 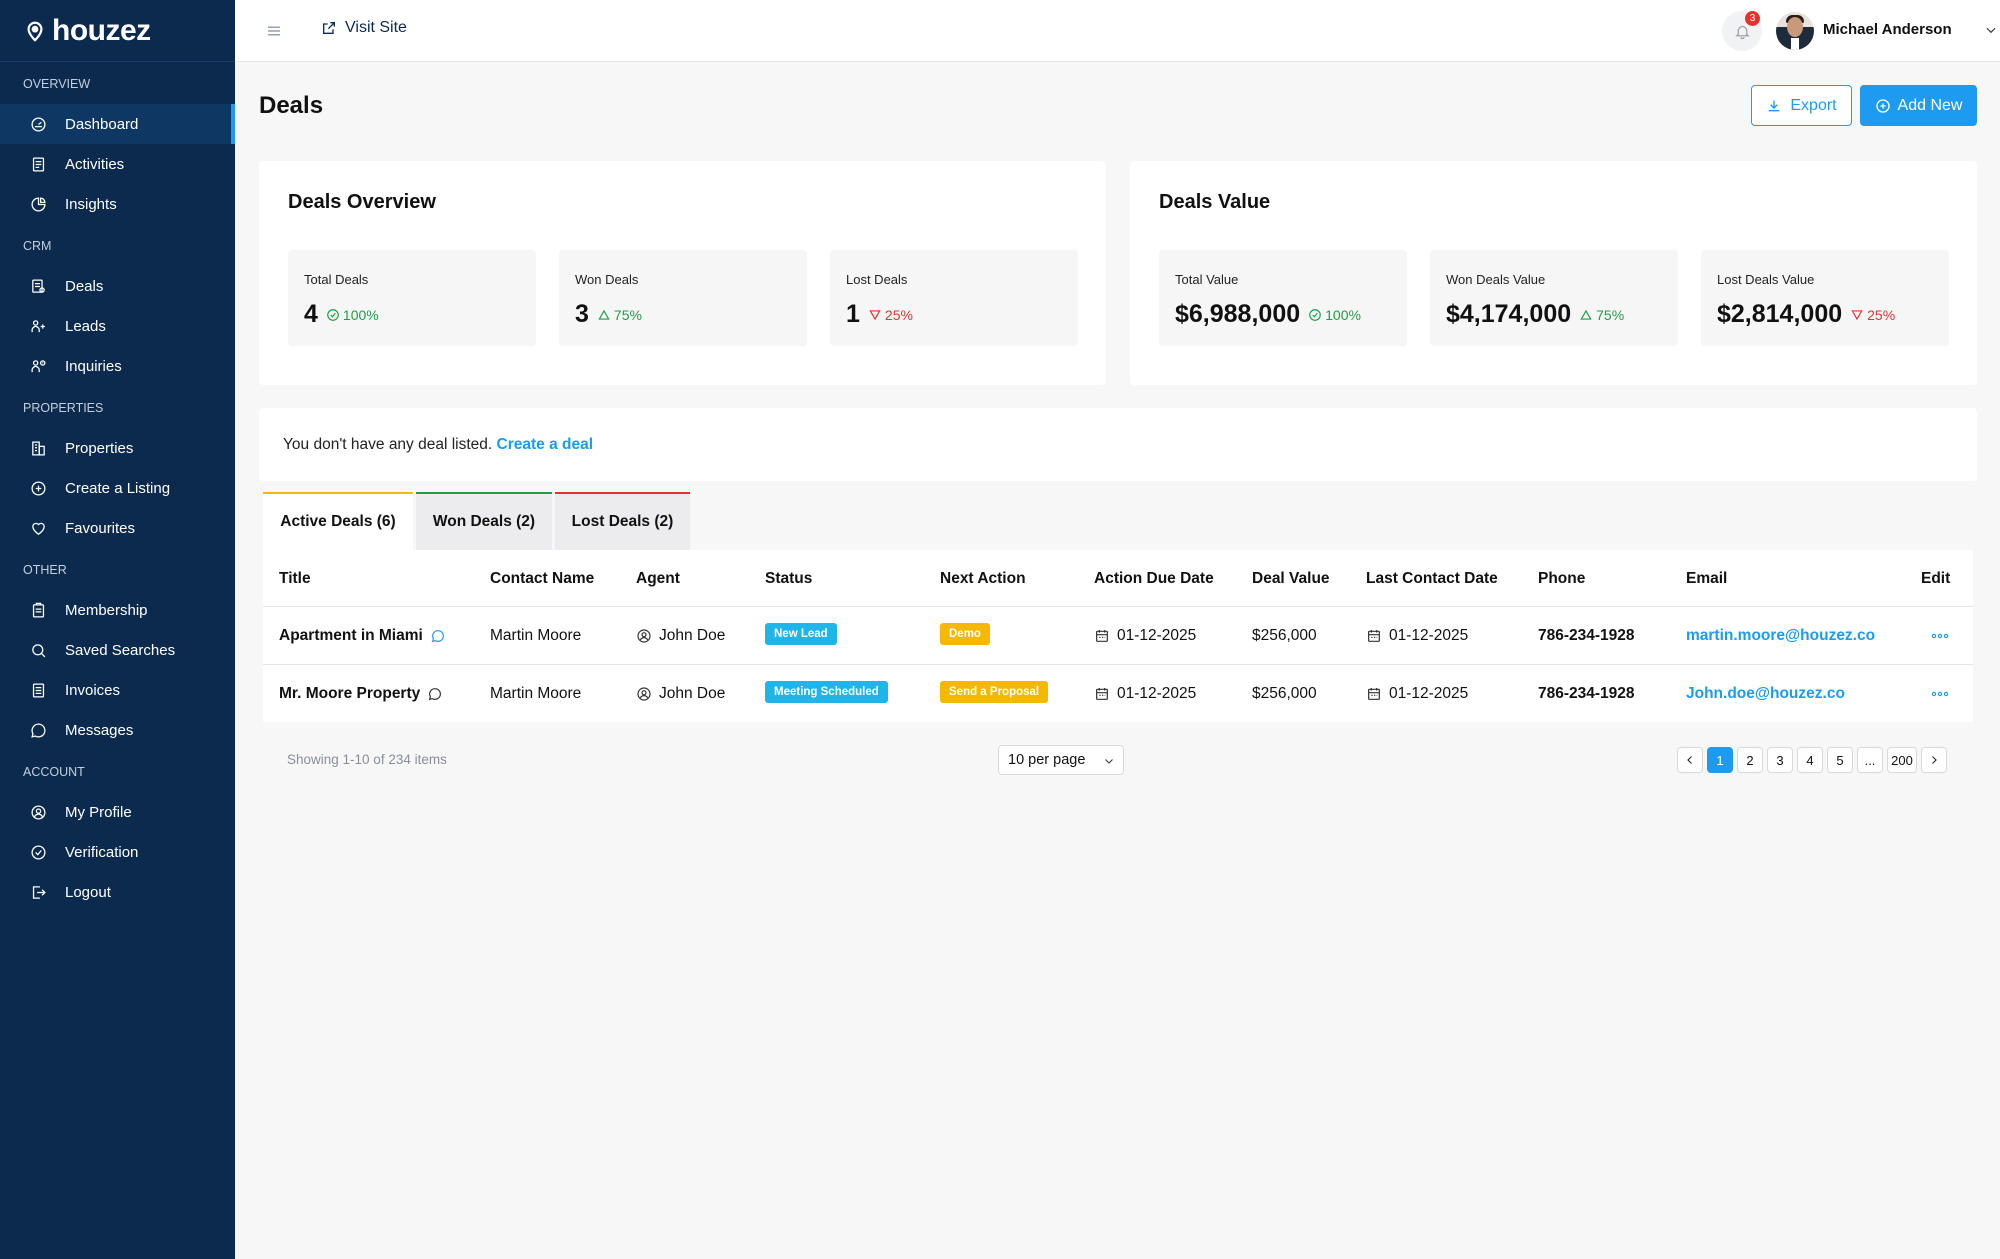 I want to click on export-button: Export, so click(x=1801, y=105).